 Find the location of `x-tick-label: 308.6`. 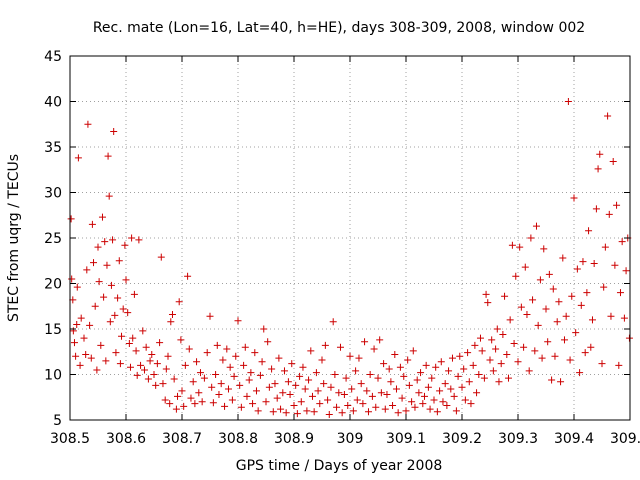

x-tick-label: 308.6 is located at coordinates (126, 439).